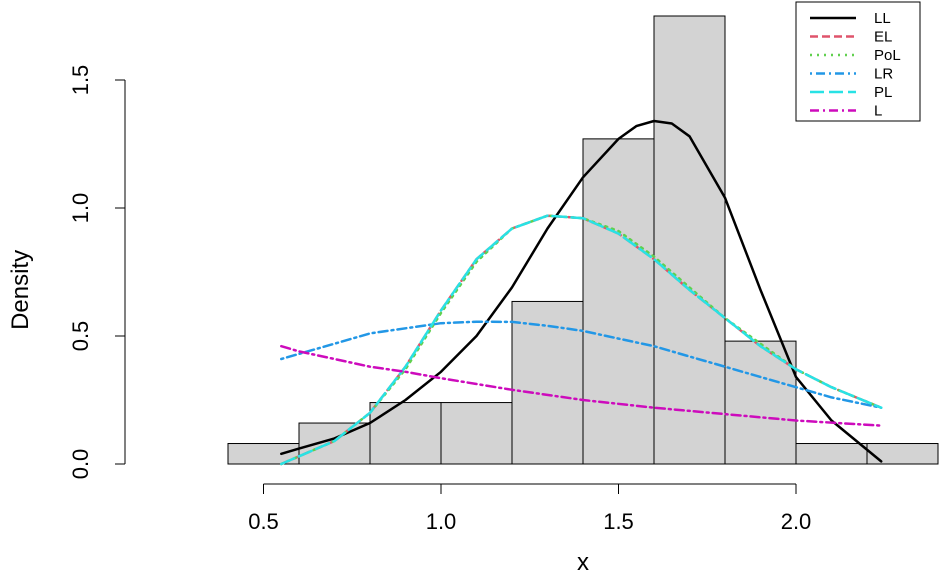  What do you see at coordinates (80, 80) in the screenshot?
I see `y-tick-label-4: 1.5` at bounding box center [80, 80].